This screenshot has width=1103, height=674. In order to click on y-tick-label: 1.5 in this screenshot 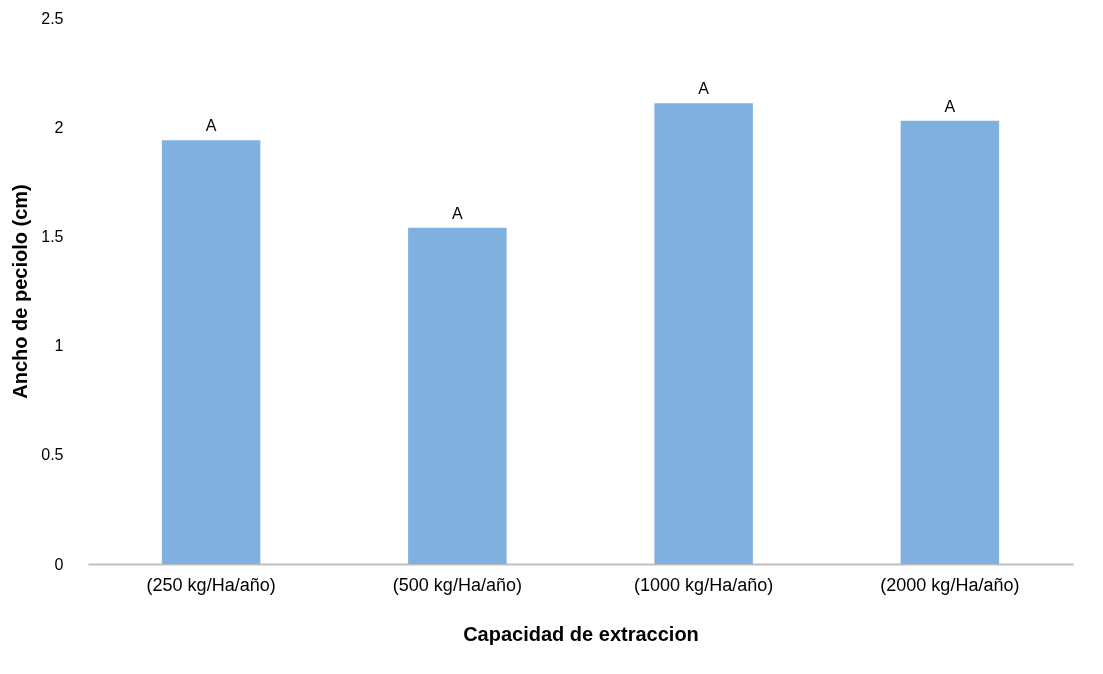, I will do `click(52, 236)`.